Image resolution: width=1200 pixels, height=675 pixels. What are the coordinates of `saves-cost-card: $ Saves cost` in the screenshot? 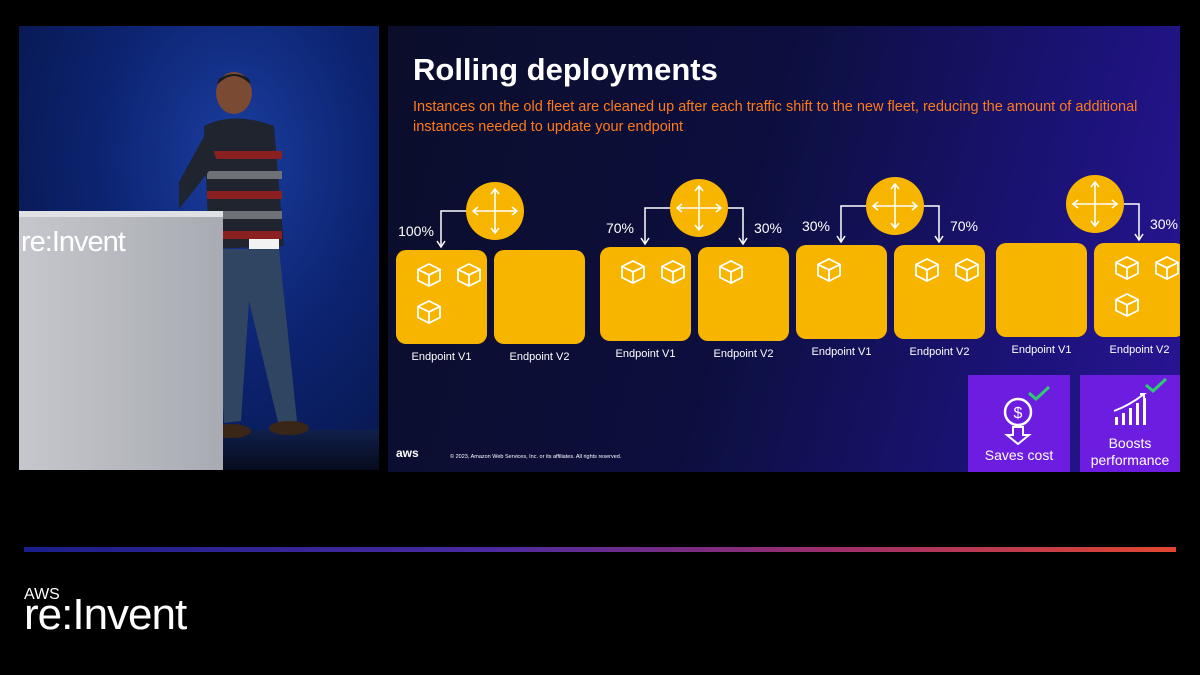 It's located at (1019, 423).